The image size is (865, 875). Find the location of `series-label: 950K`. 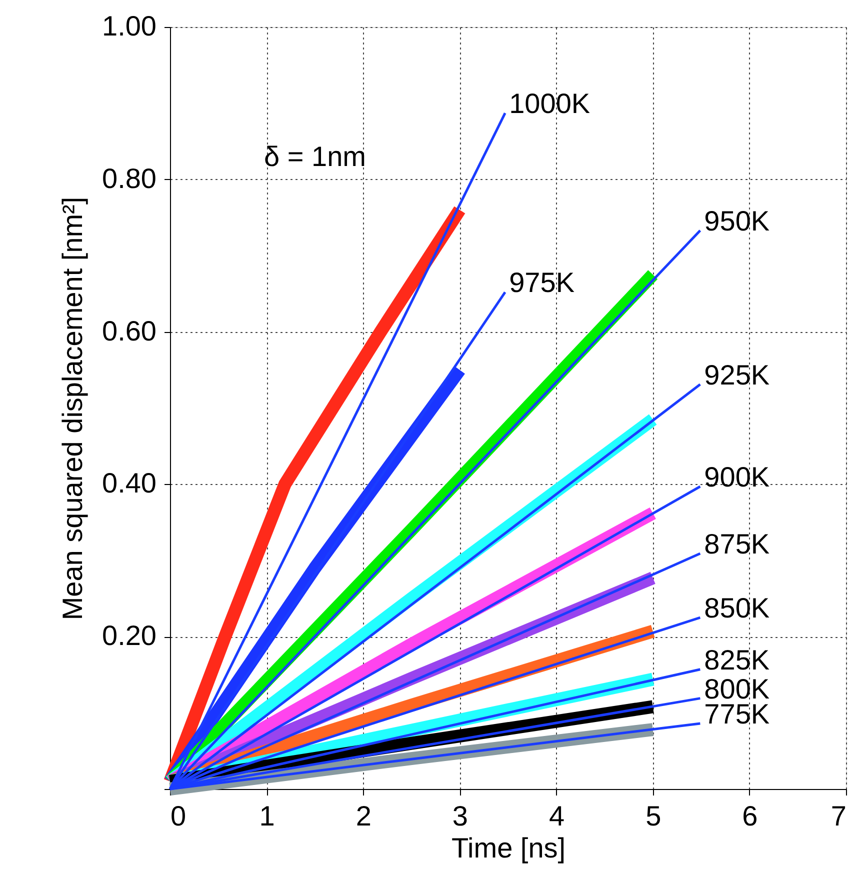

series-label: 950K is located at coordinates (737, 220).